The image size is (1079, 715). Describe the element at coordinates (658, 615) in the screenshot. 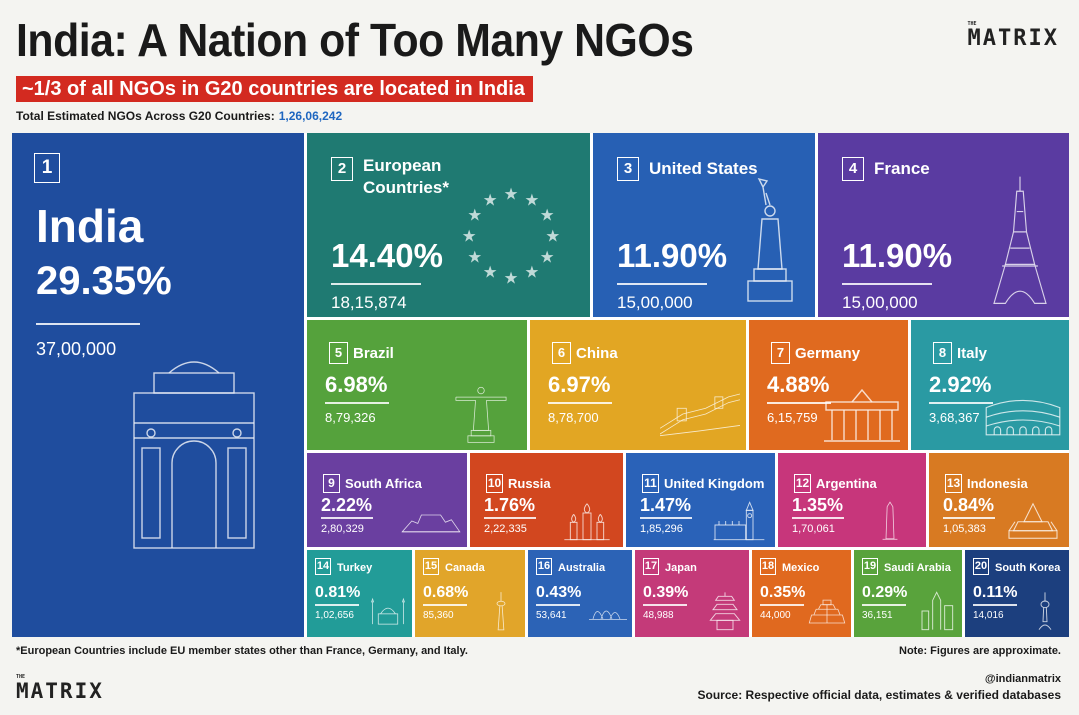

I see `ngo-count: 48,988` at that location.